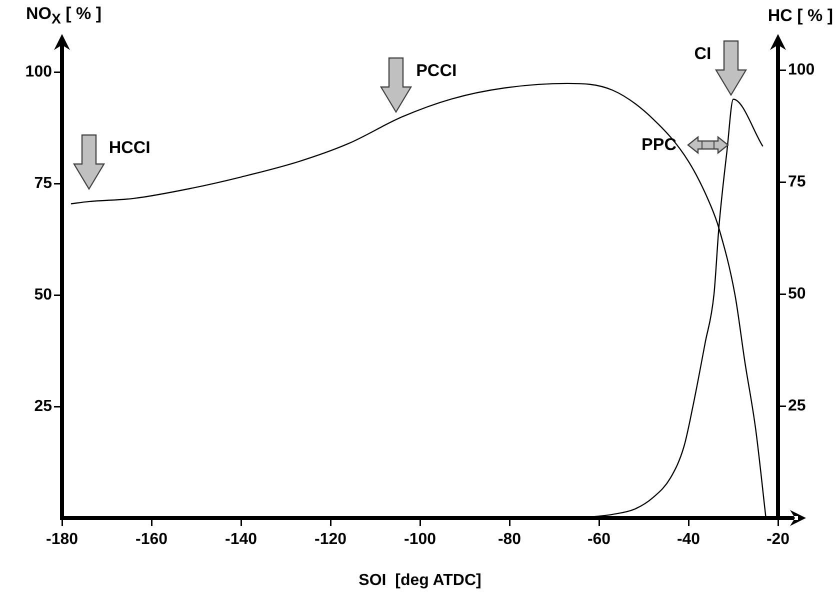 This screenshot has width=837, height=594. Describe the element at coordinates (659, 145) in the screenshot. I see `annotation: PPC` at that location.